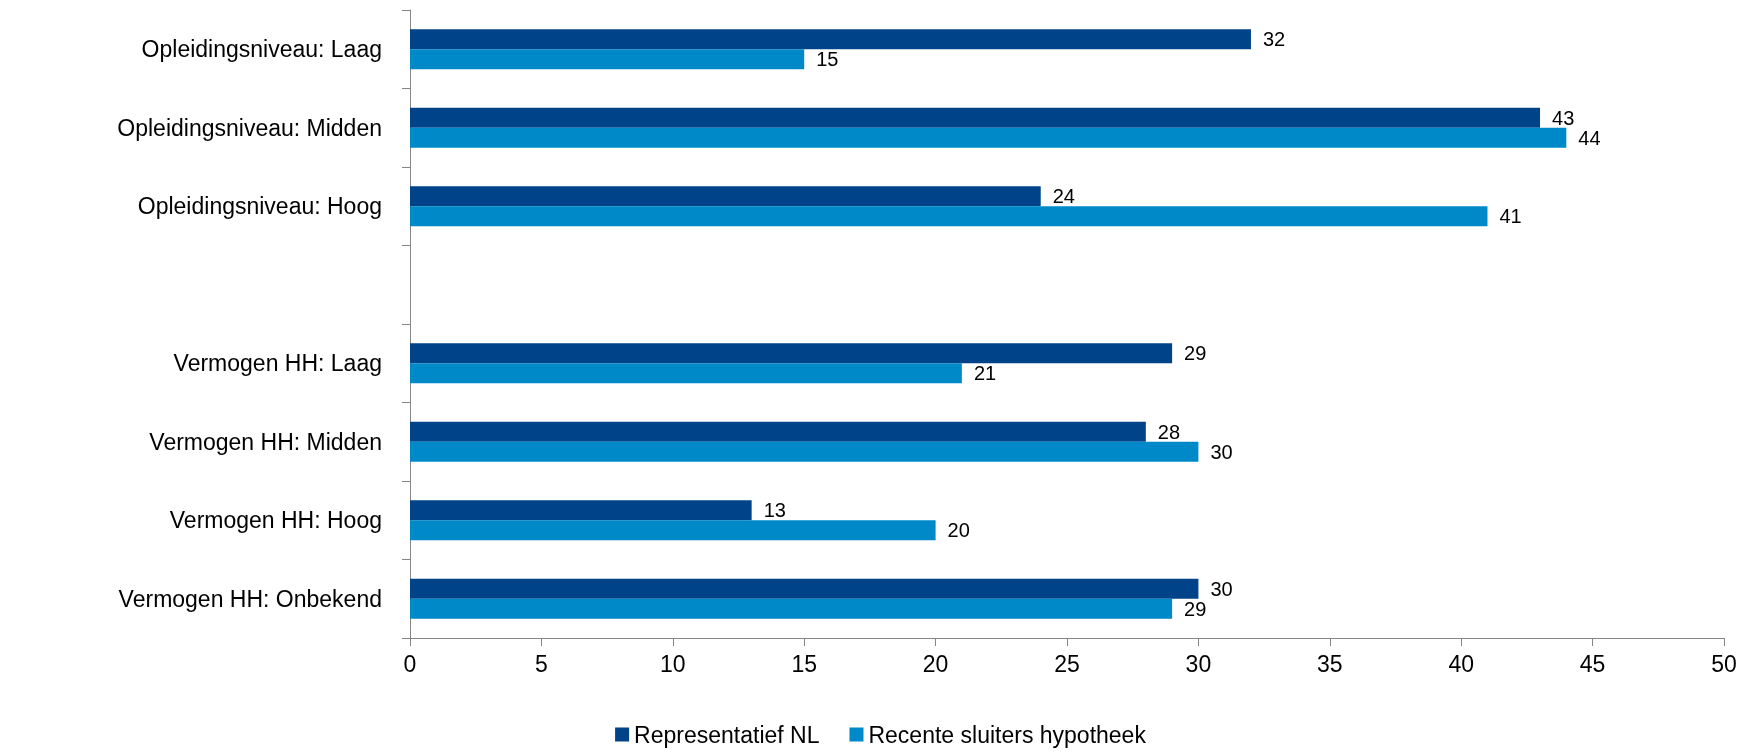 Image resolution: width=1761 pixels, height=753 pixels. Describe the element at coordinates (1461, 663) in the screenshot. I see `x-tick-label: 40` at that location.